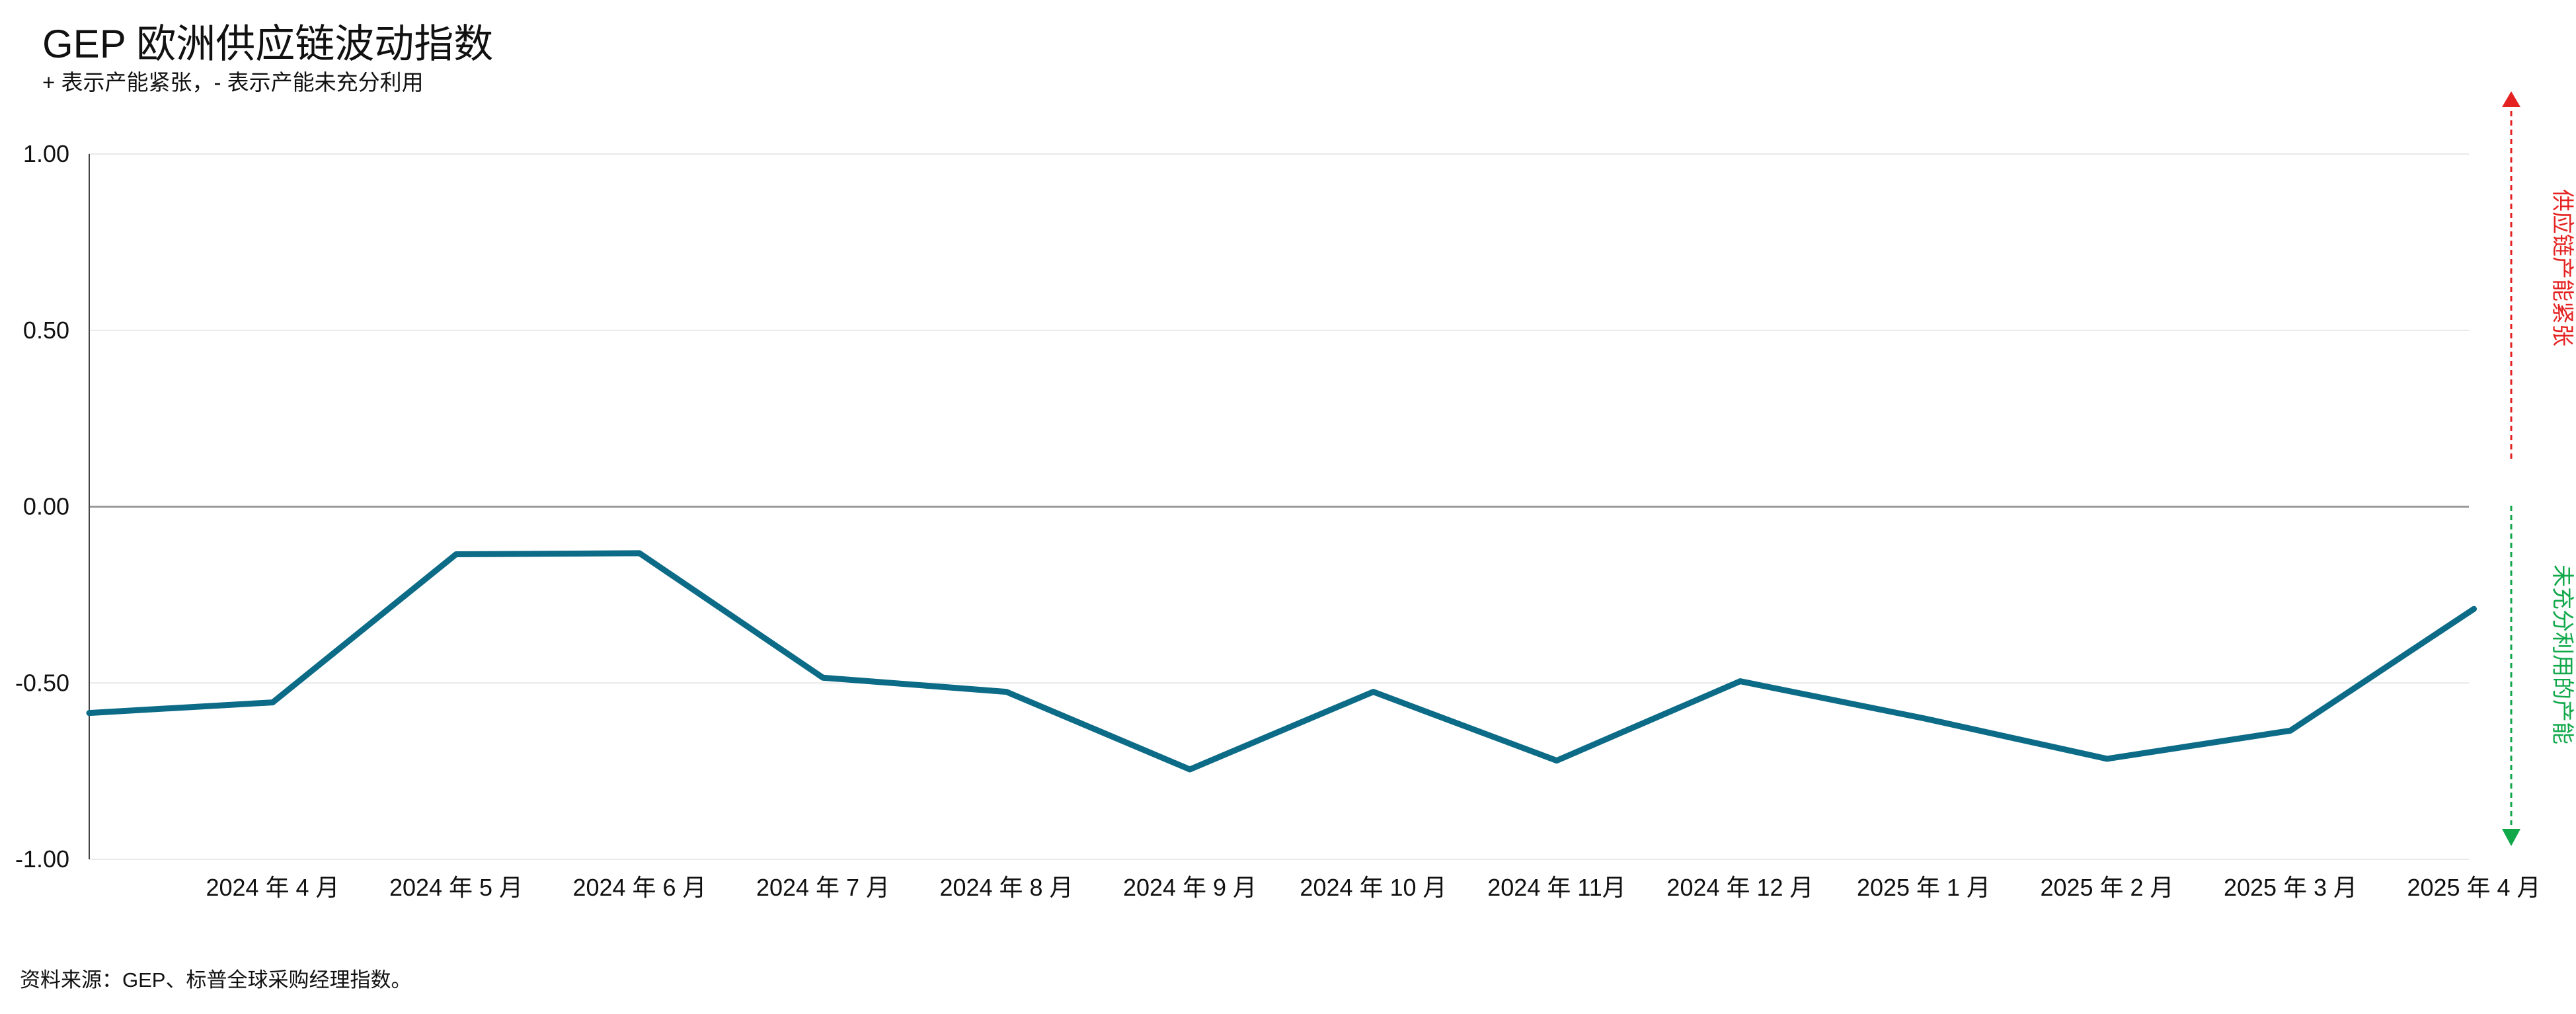 This screenshot has height=1014, width=2576. Describe the element at coordinates (2290, 887) in the screenshot. I see `x-tick-label: 2025 年 3 月` at that location.